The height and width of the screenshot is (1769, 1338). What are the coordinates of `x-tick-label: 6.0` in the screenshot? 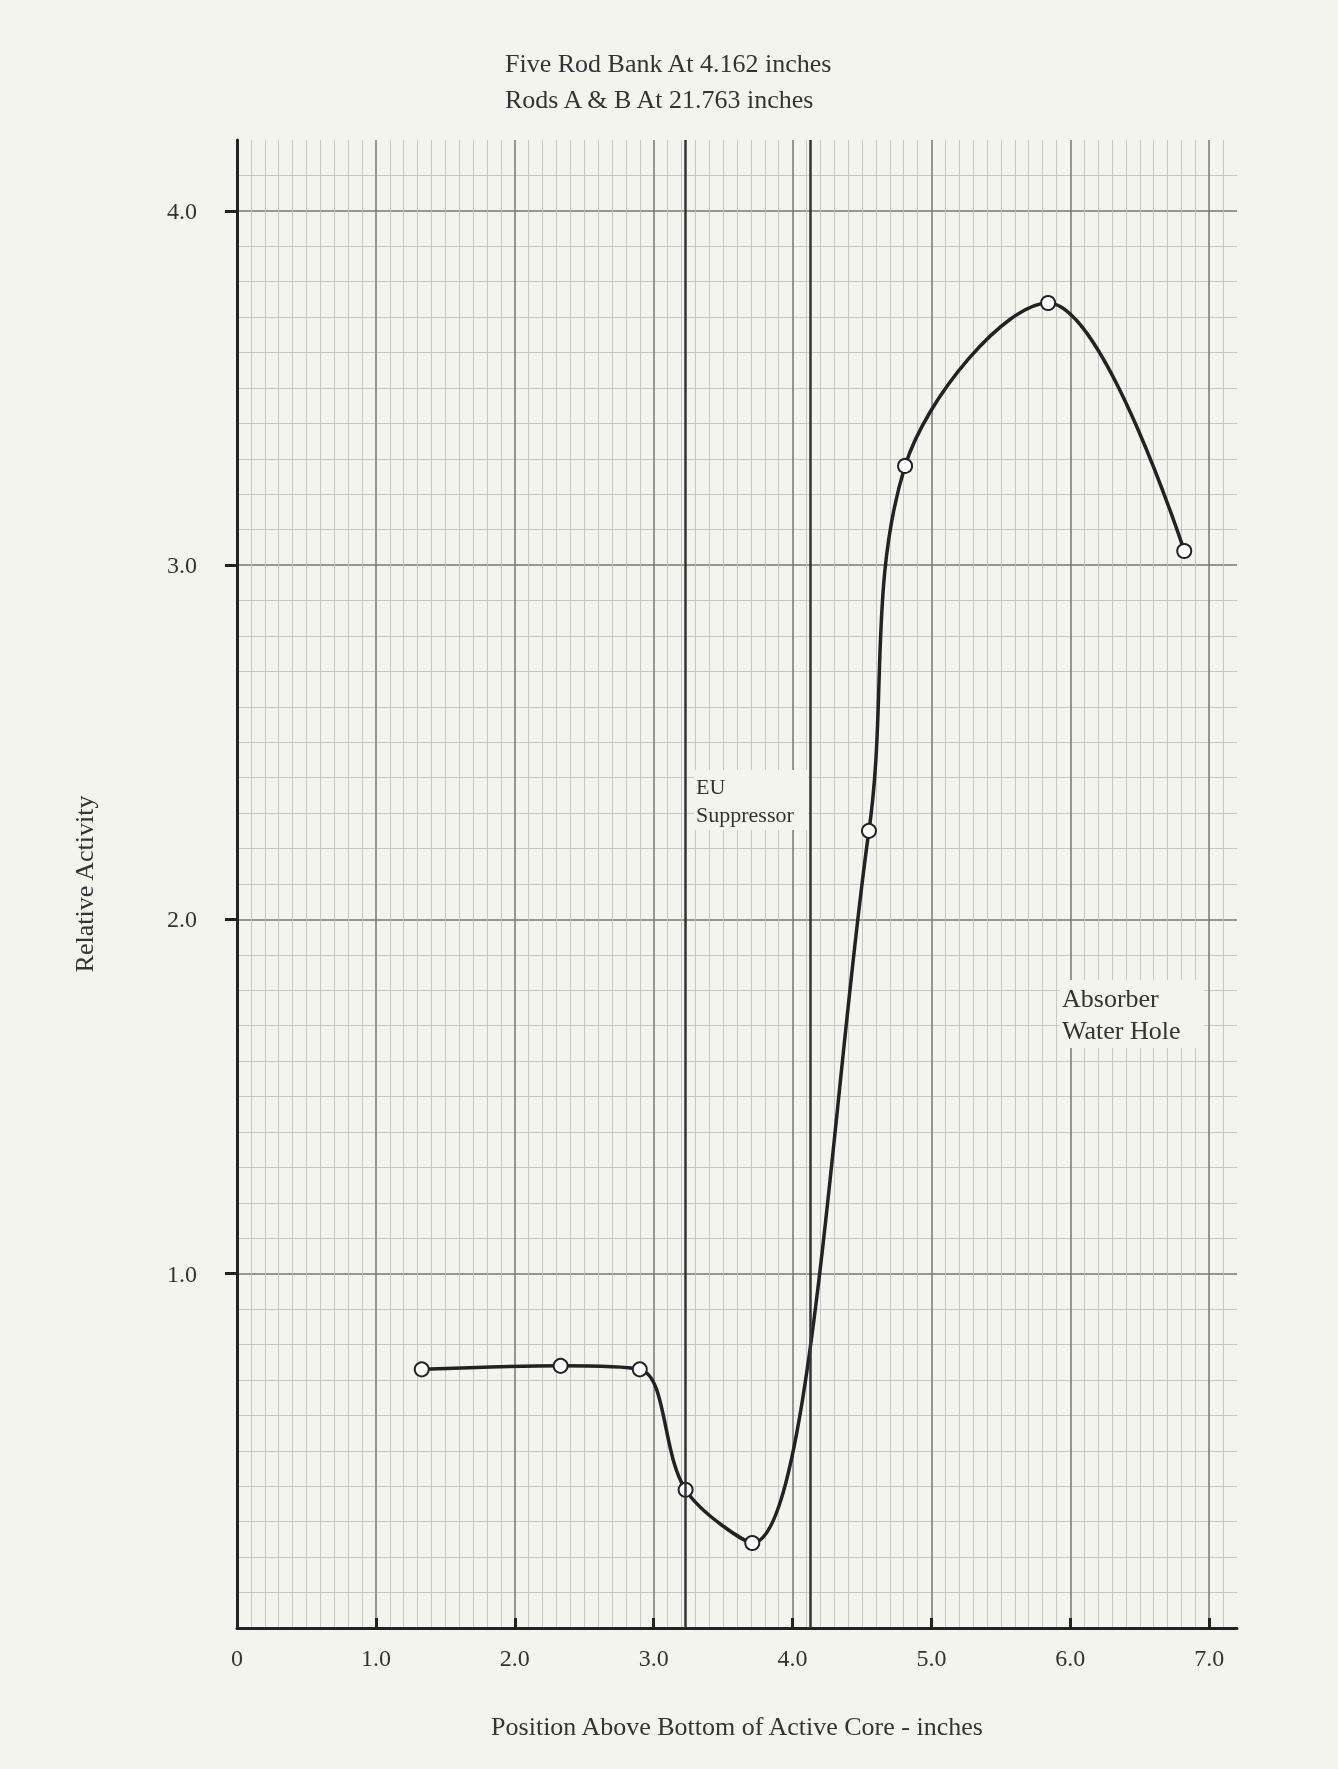 It's located at (1070, 1658).